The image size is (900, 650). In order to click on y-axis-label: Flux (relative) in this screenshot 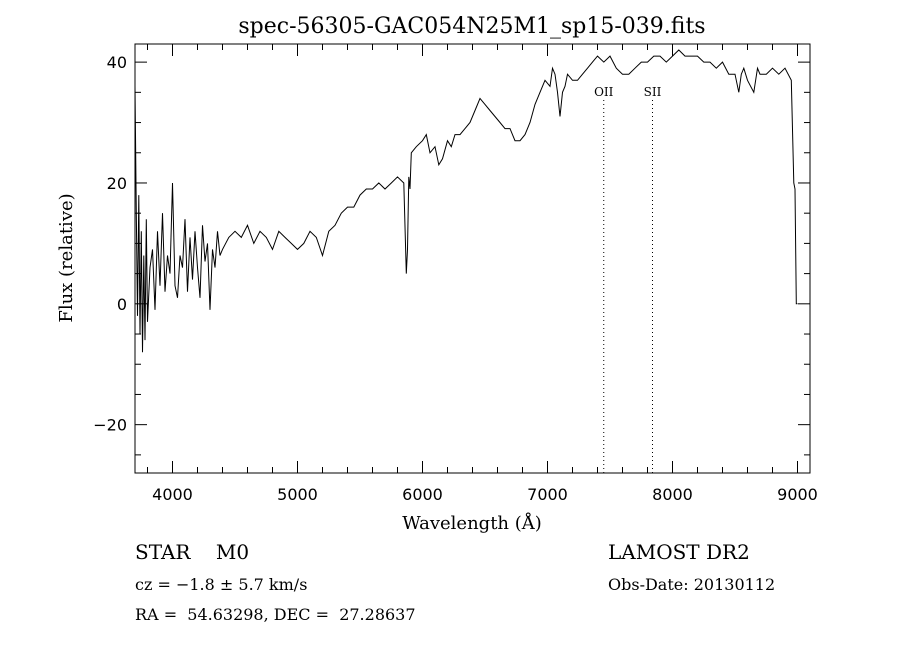, I will do `click(66, 257)`.